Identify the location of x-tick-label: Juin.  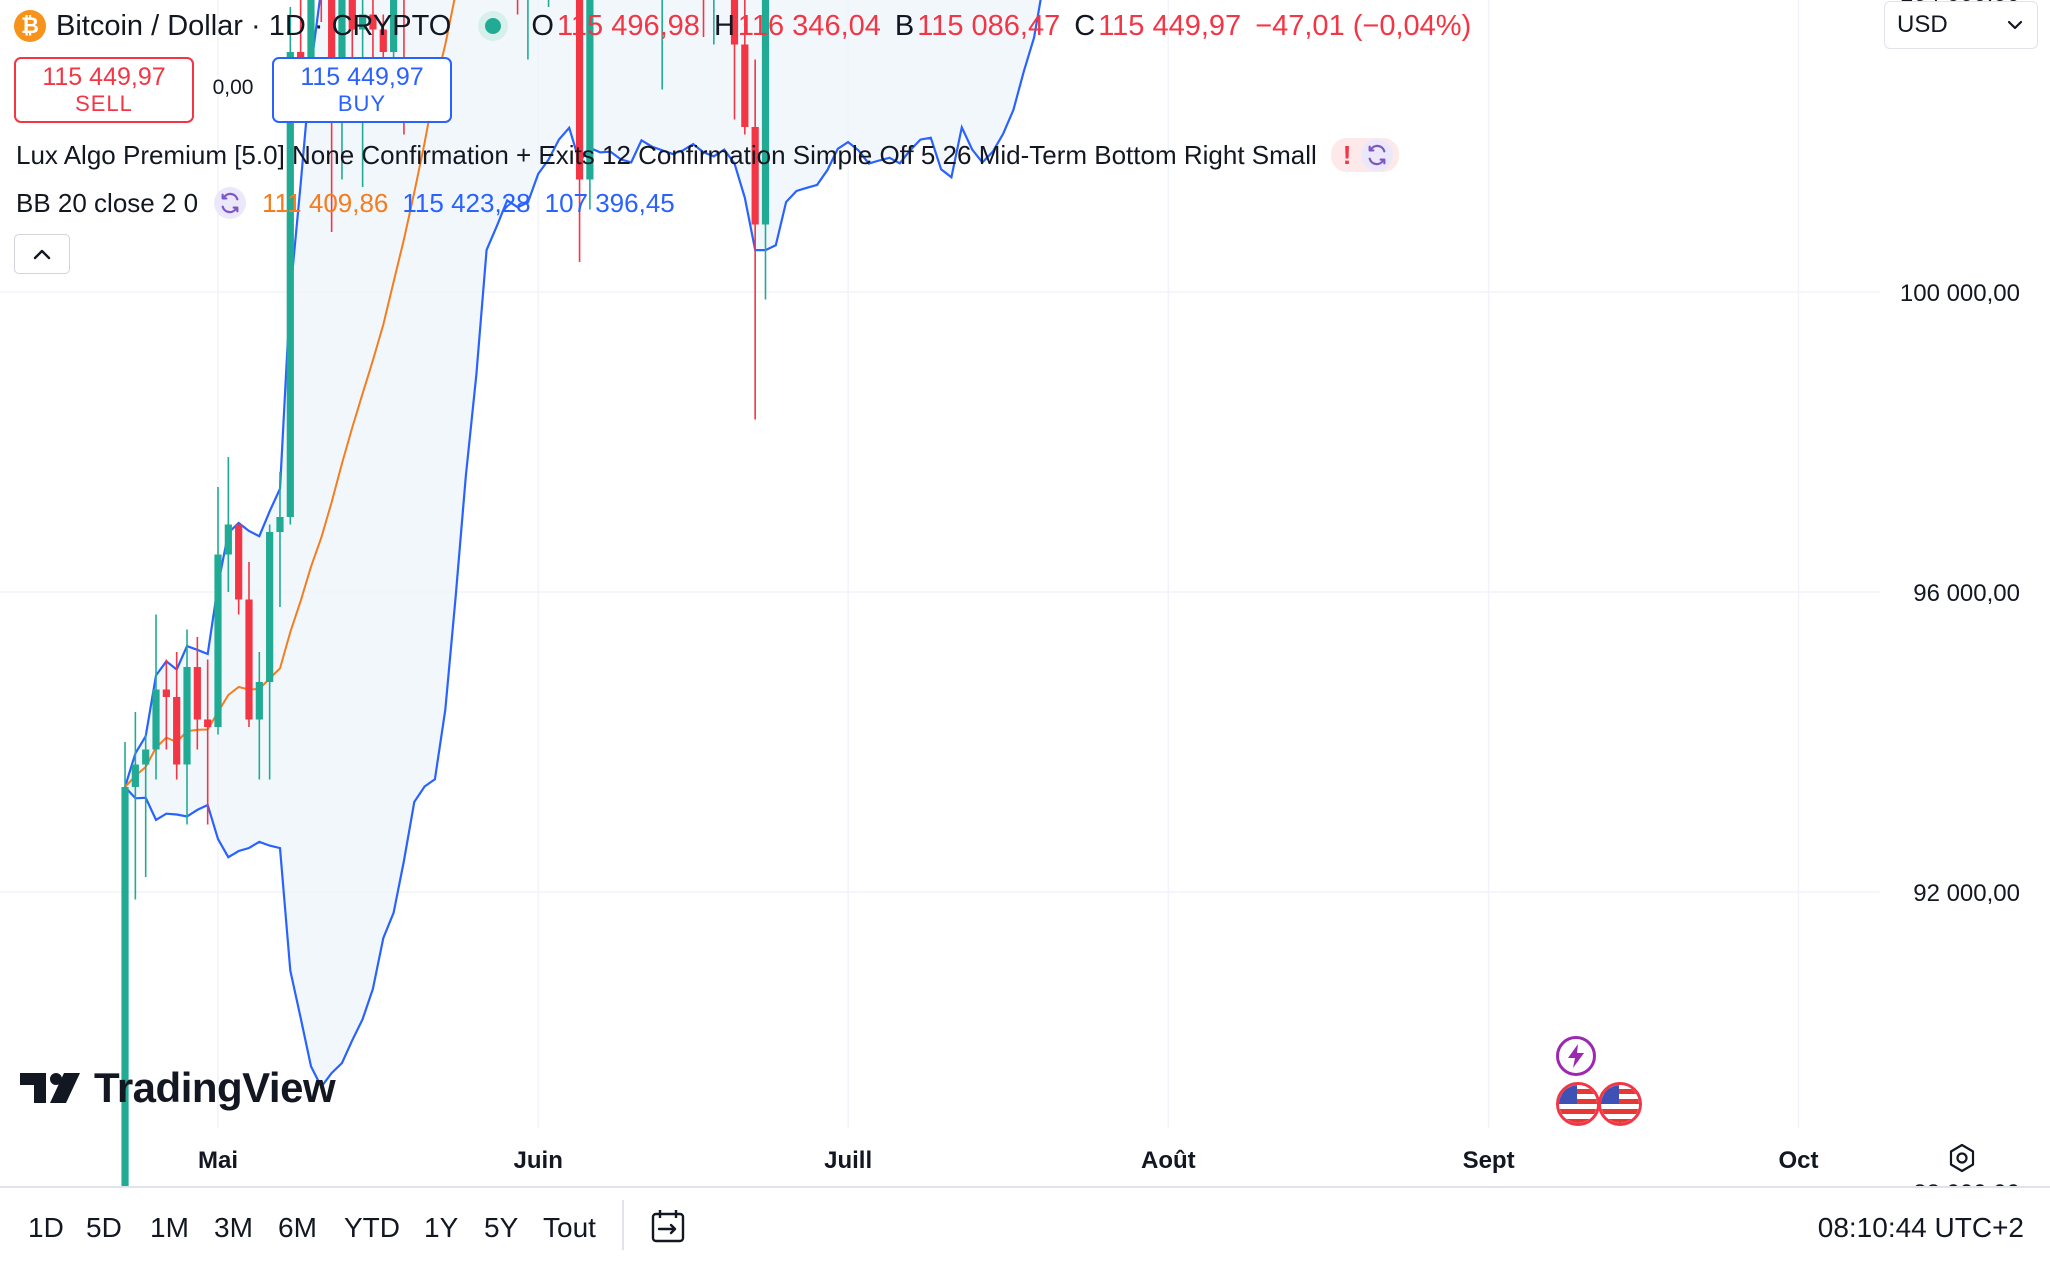
(538, 1160).